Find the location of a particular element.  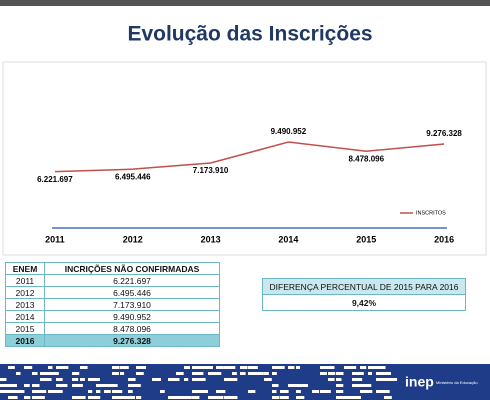

table-cell: 2013 is located at coordinates (25, 304).